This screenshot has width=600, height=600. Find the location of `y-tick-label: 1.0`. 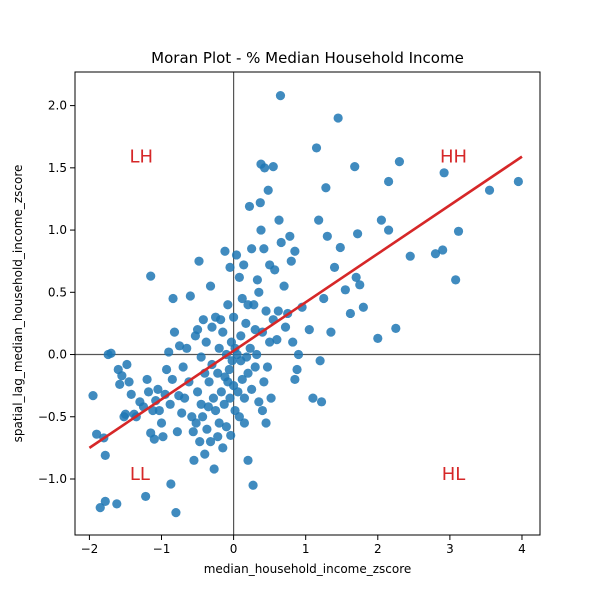

y-tick-label: 1.0 is located at coordinates (57, 230).